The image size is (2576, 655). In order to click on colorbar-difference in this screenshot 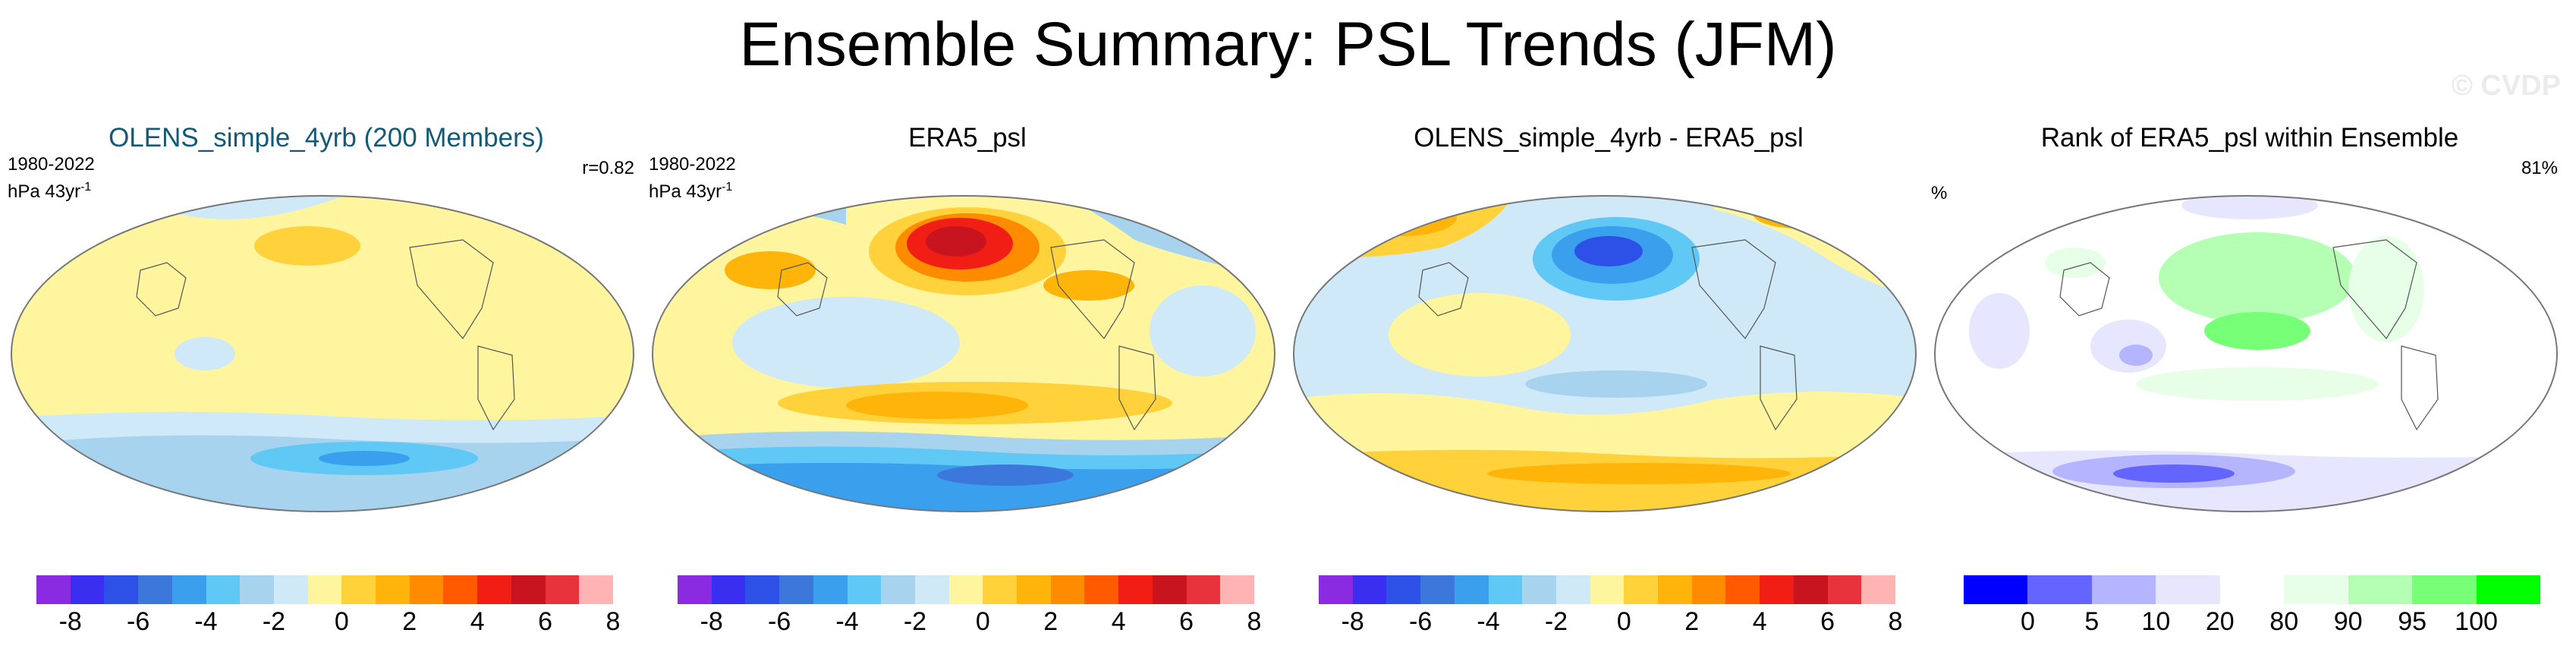, I will do `click(1607, 589)`.